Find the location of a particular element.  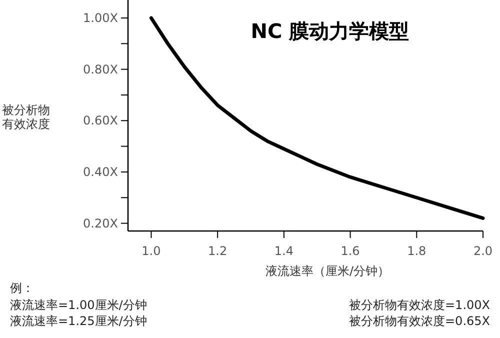

text: 被分析物有效浓度=0.65X is located at coordinates (419, 321).